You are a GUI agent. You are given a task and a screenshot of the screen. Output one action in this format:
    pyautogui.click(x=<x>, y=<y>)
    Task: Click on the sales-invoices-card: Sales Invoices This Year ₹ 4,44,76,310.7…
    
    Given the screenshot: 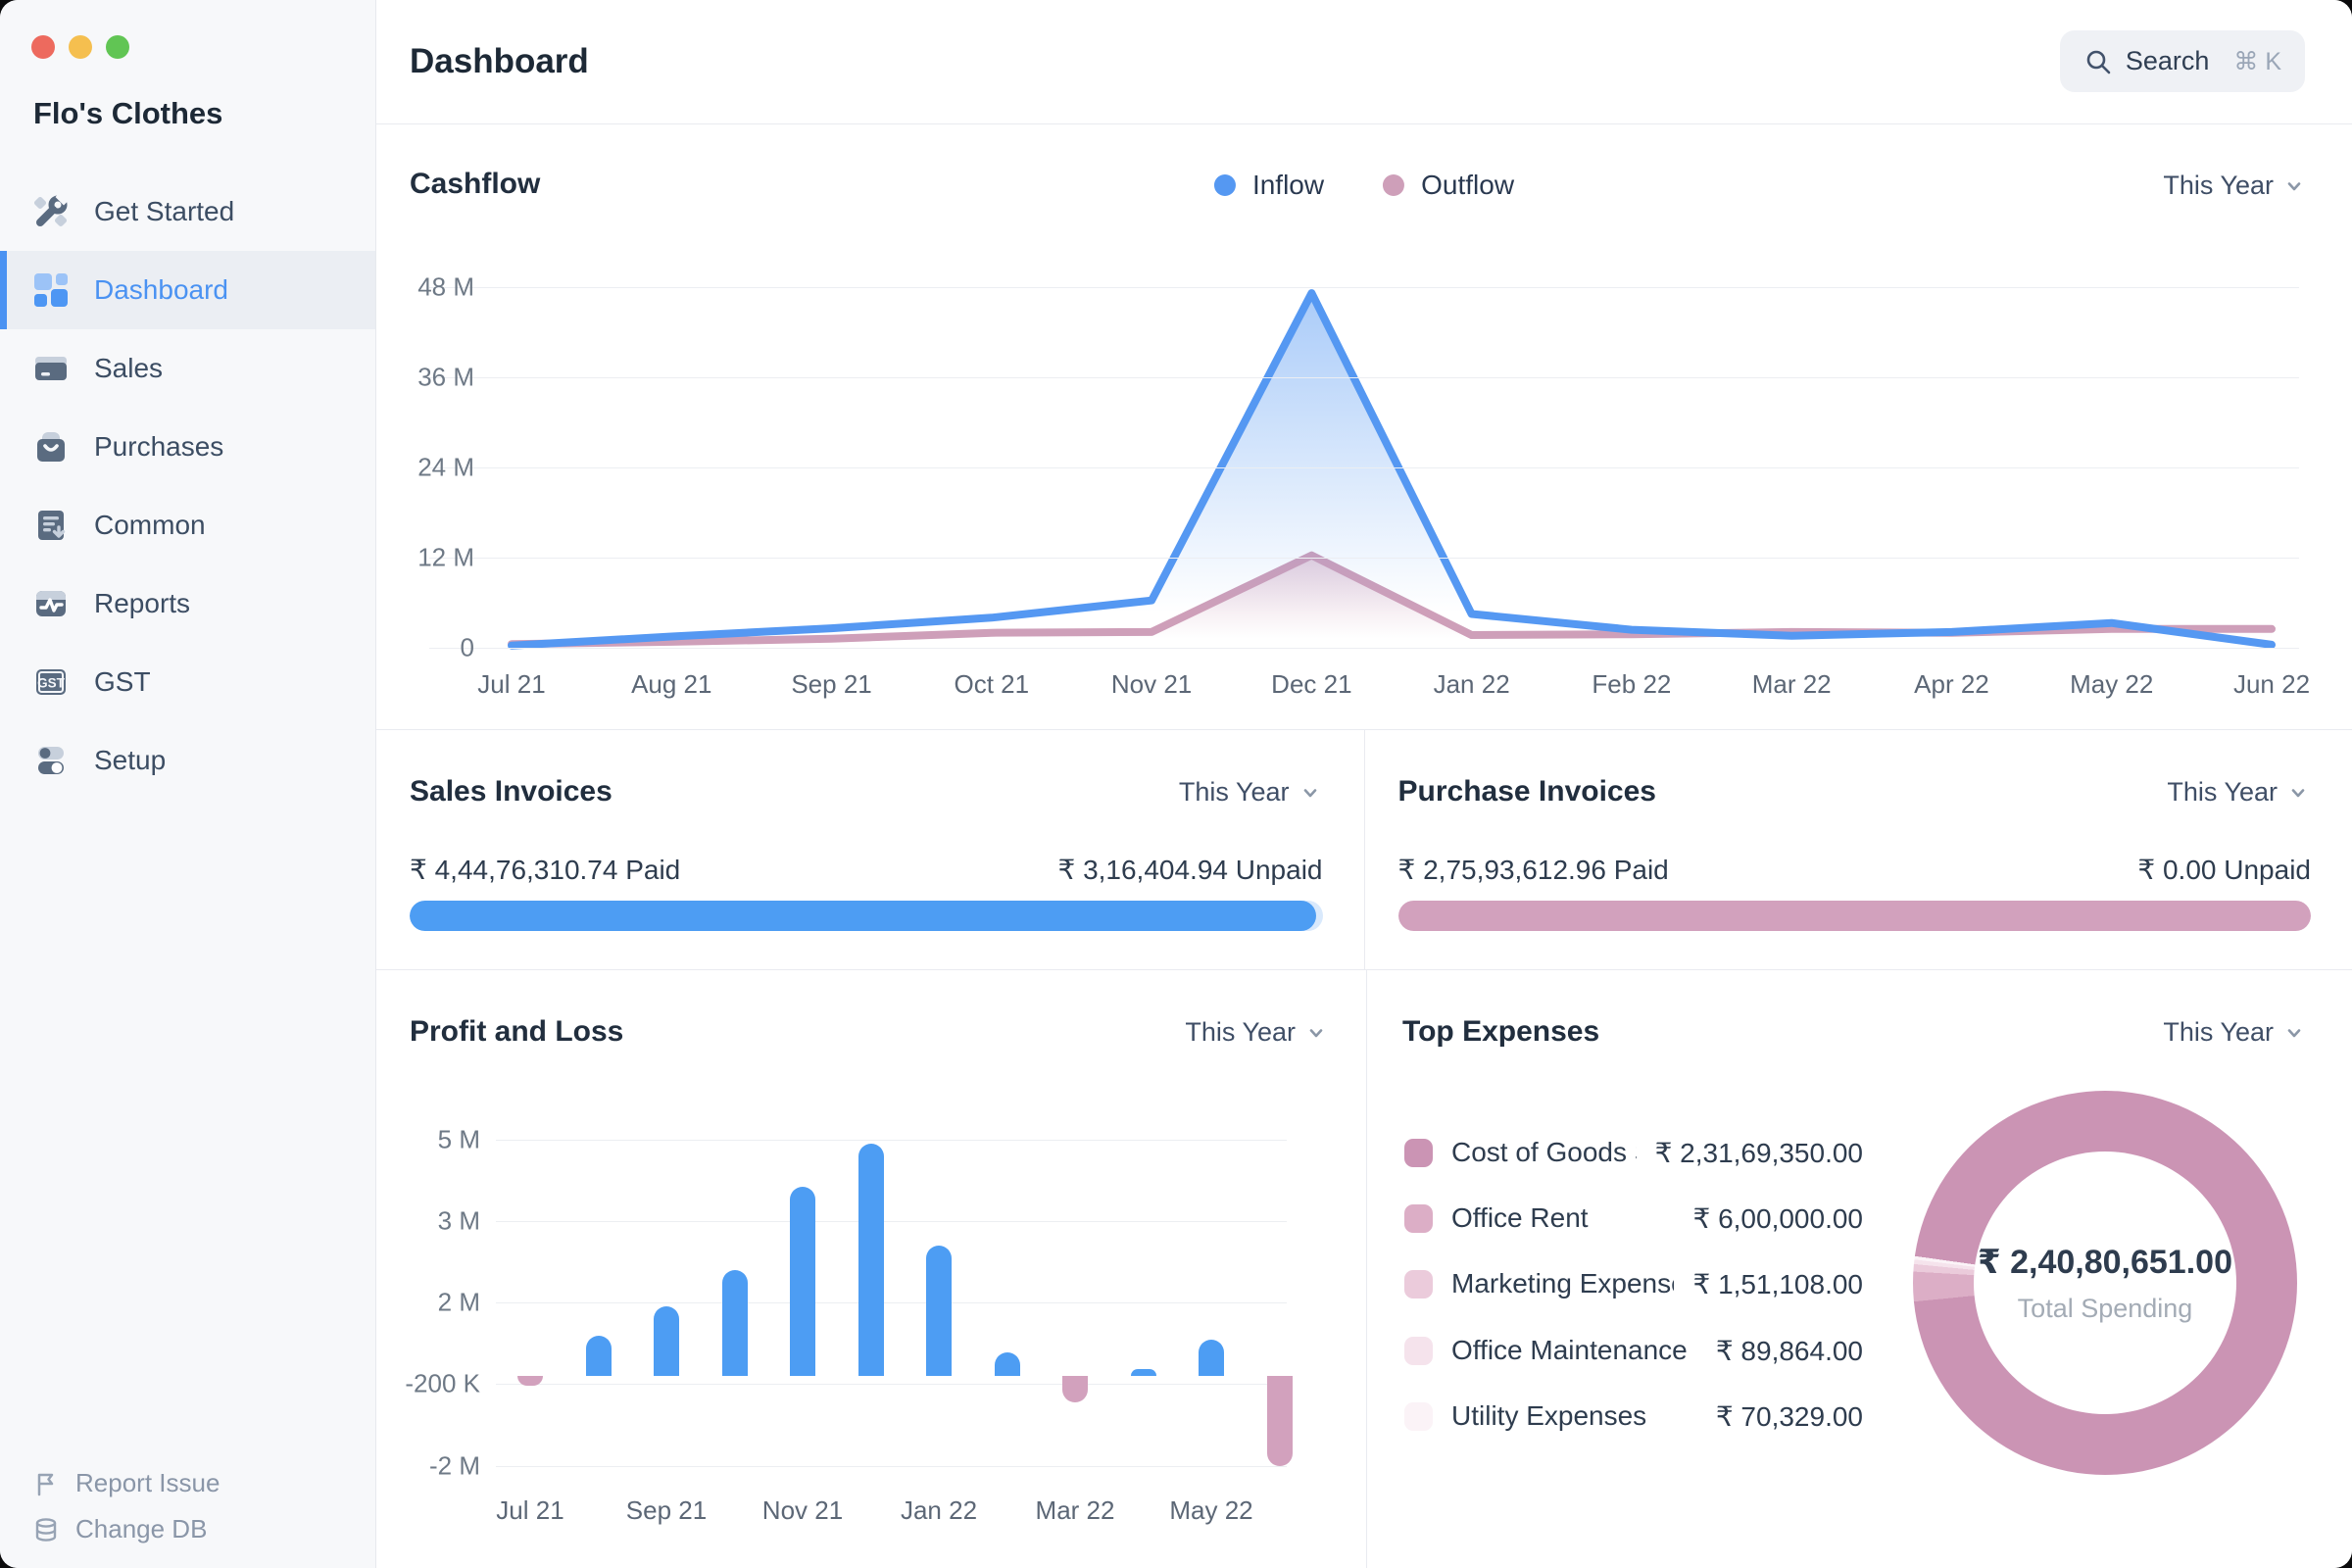 What is the action you would take?
    pyautogui.click(x=870, y=849)
    